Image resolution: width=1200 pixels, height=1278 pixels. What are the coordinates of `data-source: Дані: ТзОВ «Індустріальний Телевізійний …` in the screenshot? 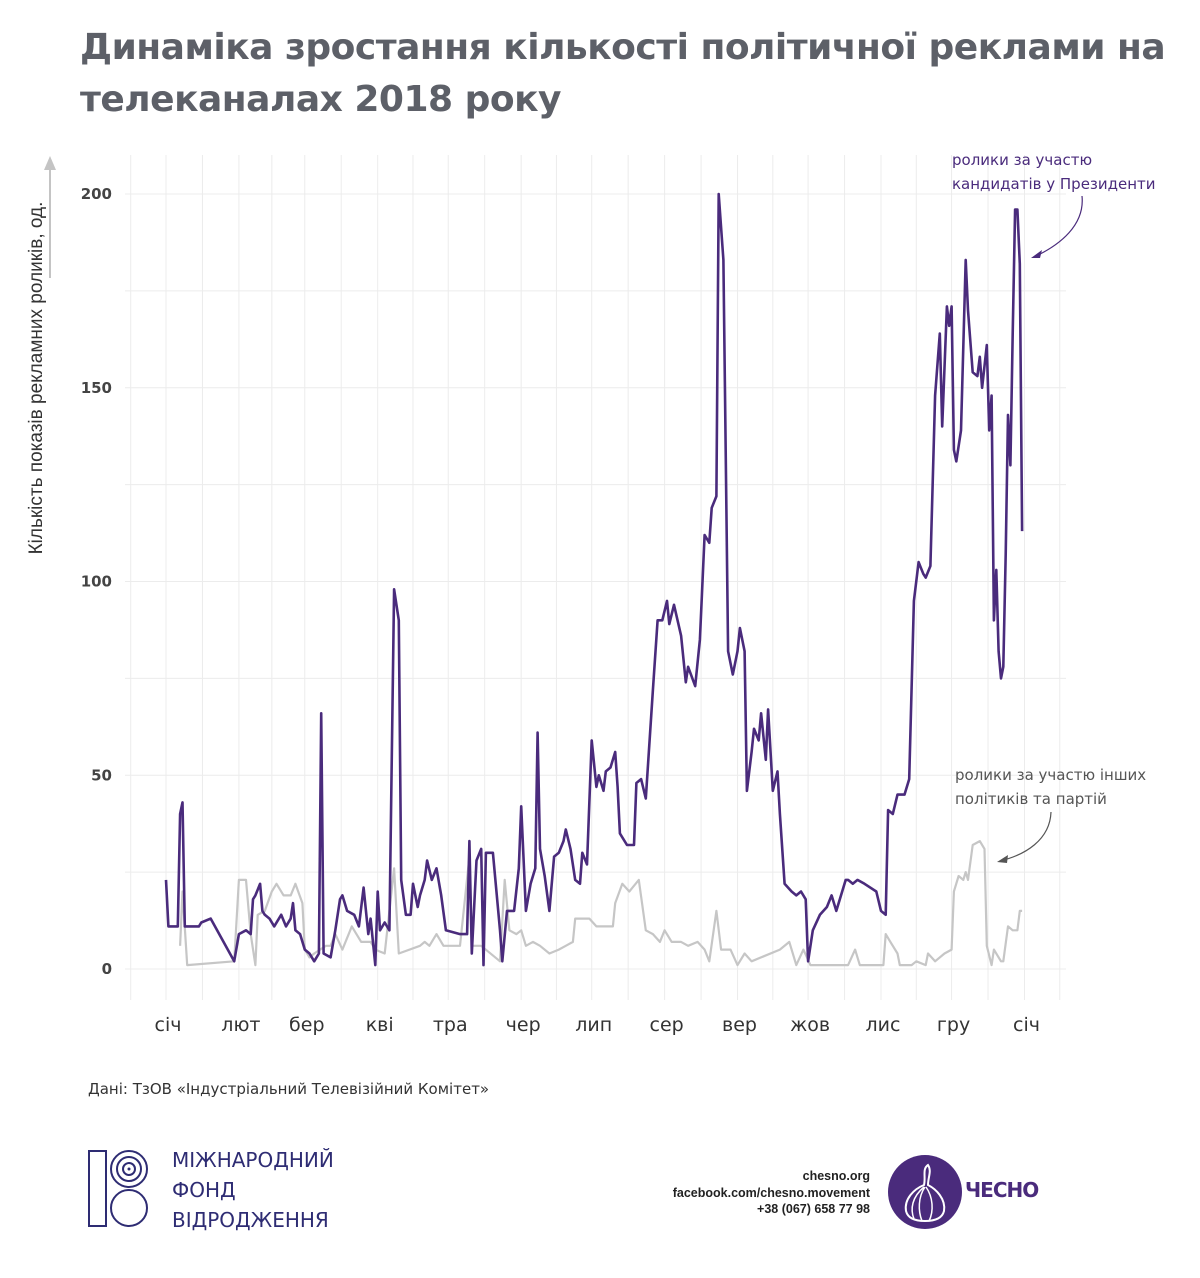 It's located at (289, 1089).